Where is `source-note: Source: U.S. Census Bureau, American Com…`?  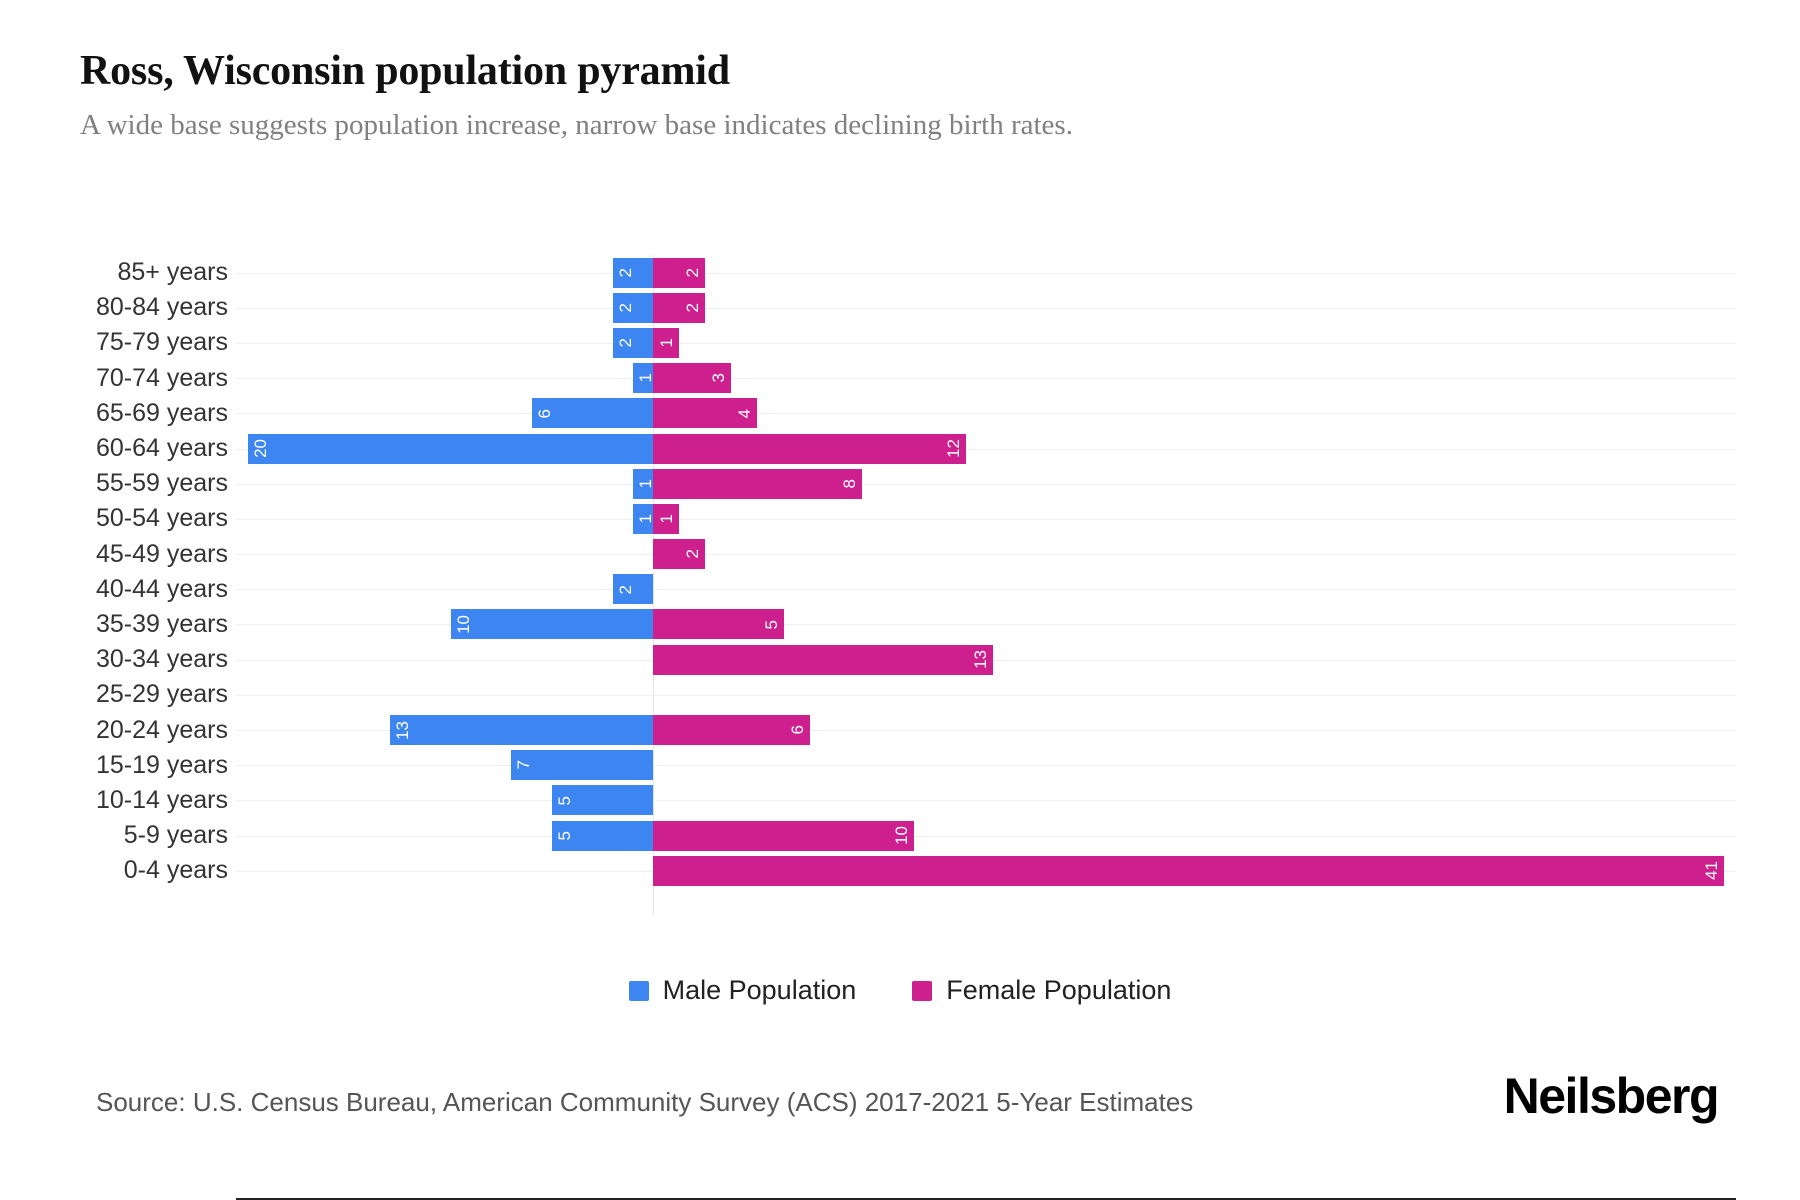 source-note: Source: U.S. Census Bureau, American Com… is located at coordinates (645, 1102).